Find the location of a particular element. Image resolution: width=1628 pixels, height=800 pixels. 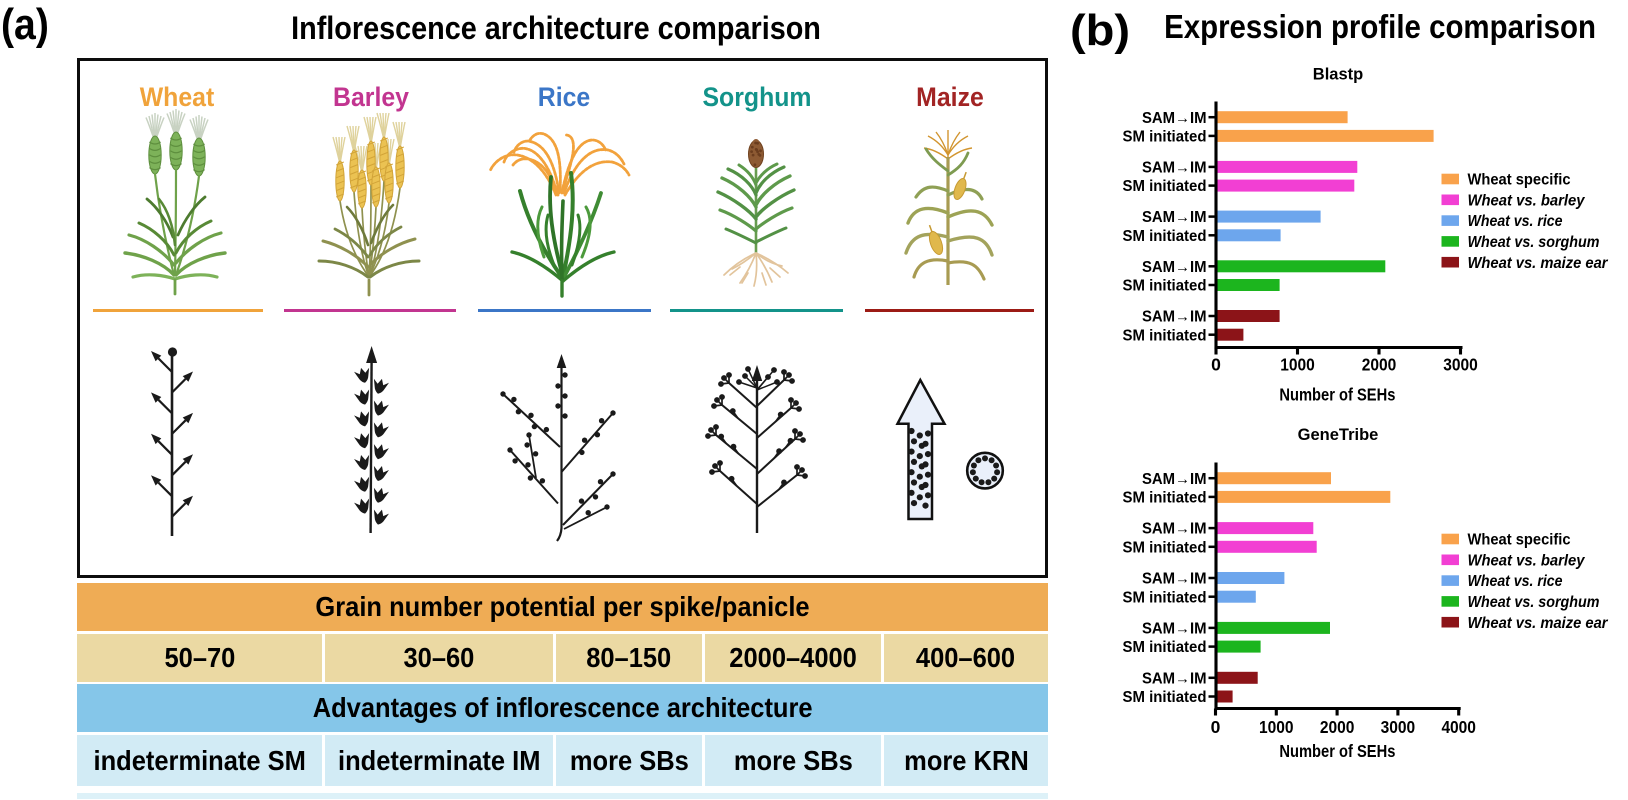

svg-text: GeneTribe is located at coordinates (1338, 435).